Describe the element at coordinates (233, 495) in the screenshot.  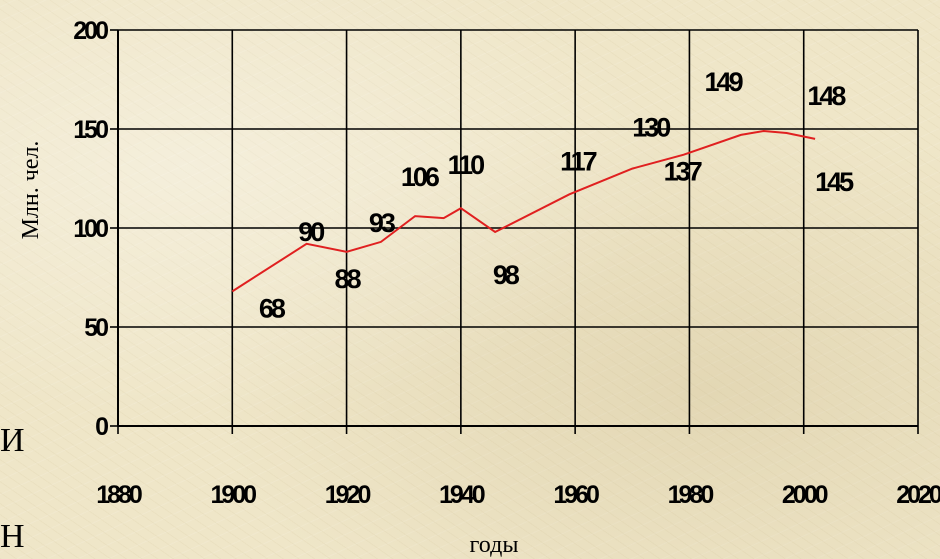
I see `x-tick-label: 1900` at that location.